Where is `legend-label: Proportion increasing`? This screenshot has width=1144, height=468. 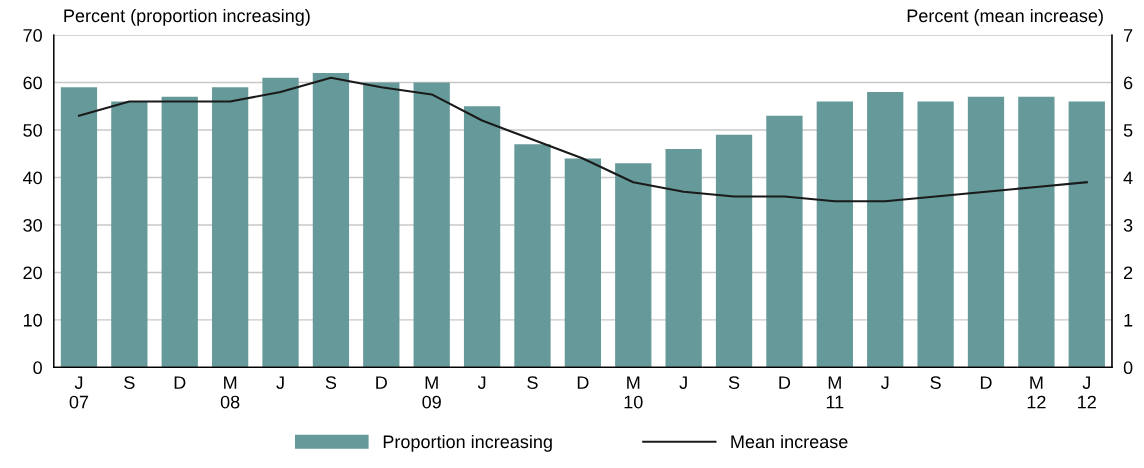 legend-label: Proportion increasing is located at coordinates (467, 443).